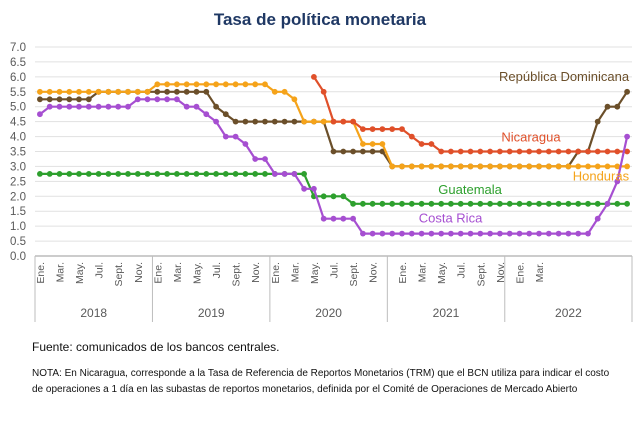 The image size is (640, 424). Describe the element at coordinates (18, 138) in the screenshot. I see `y-tick-label: 4.0` at that location.